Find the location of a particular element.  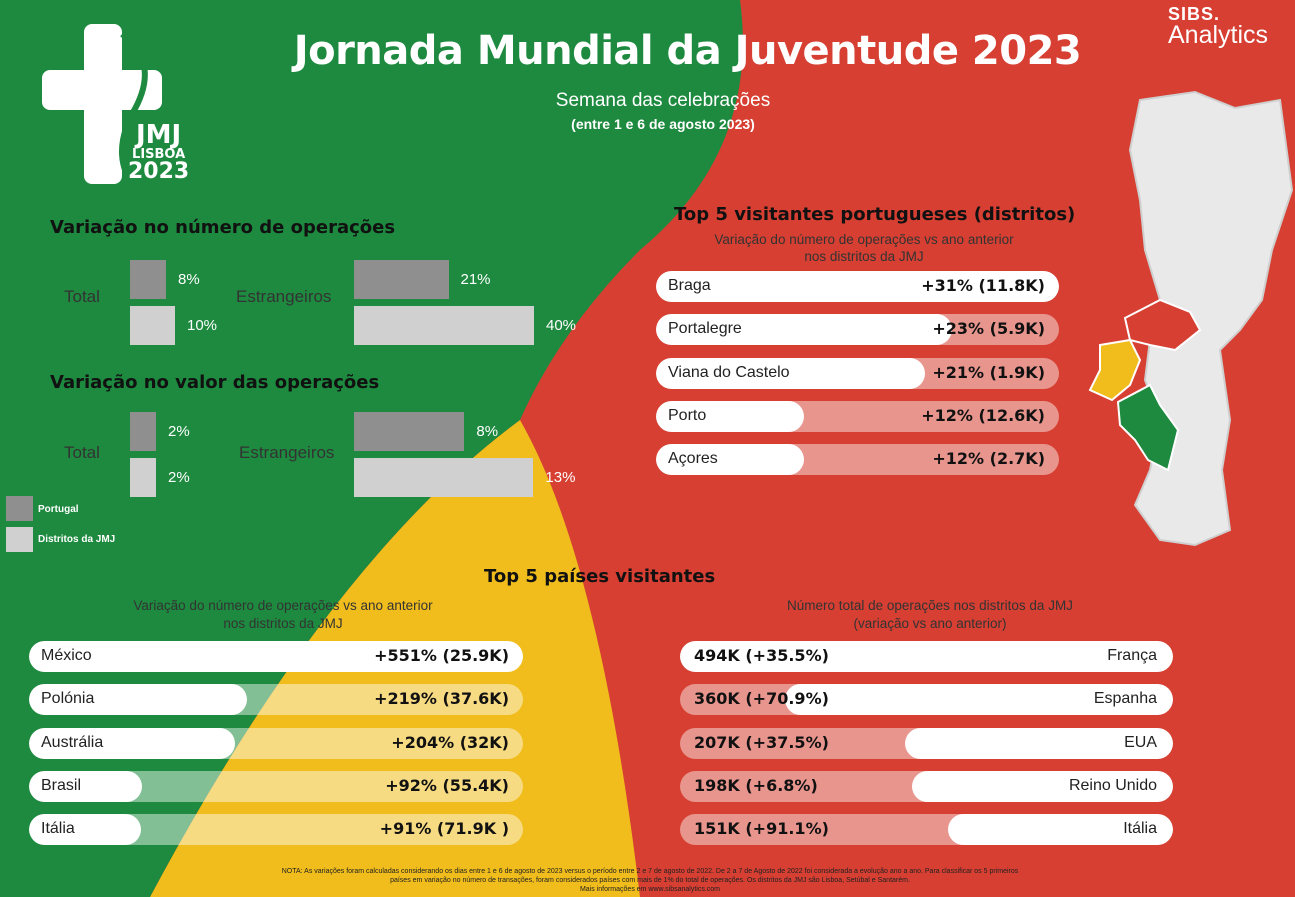

date-range: (entre 1 e 6 de agosto 2023) is located at coordinates (663, 124).